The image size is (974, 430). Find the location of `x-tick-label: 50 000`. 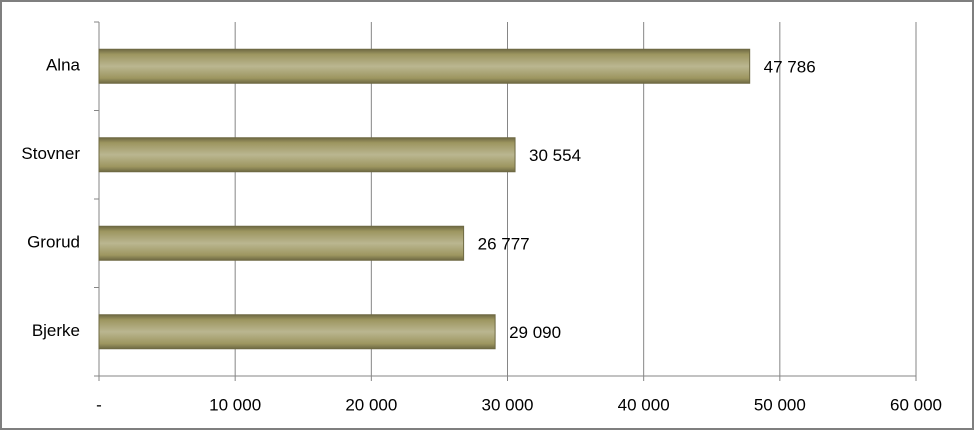

x-tick-label: 50 000 is located at coordinates (780, 404).